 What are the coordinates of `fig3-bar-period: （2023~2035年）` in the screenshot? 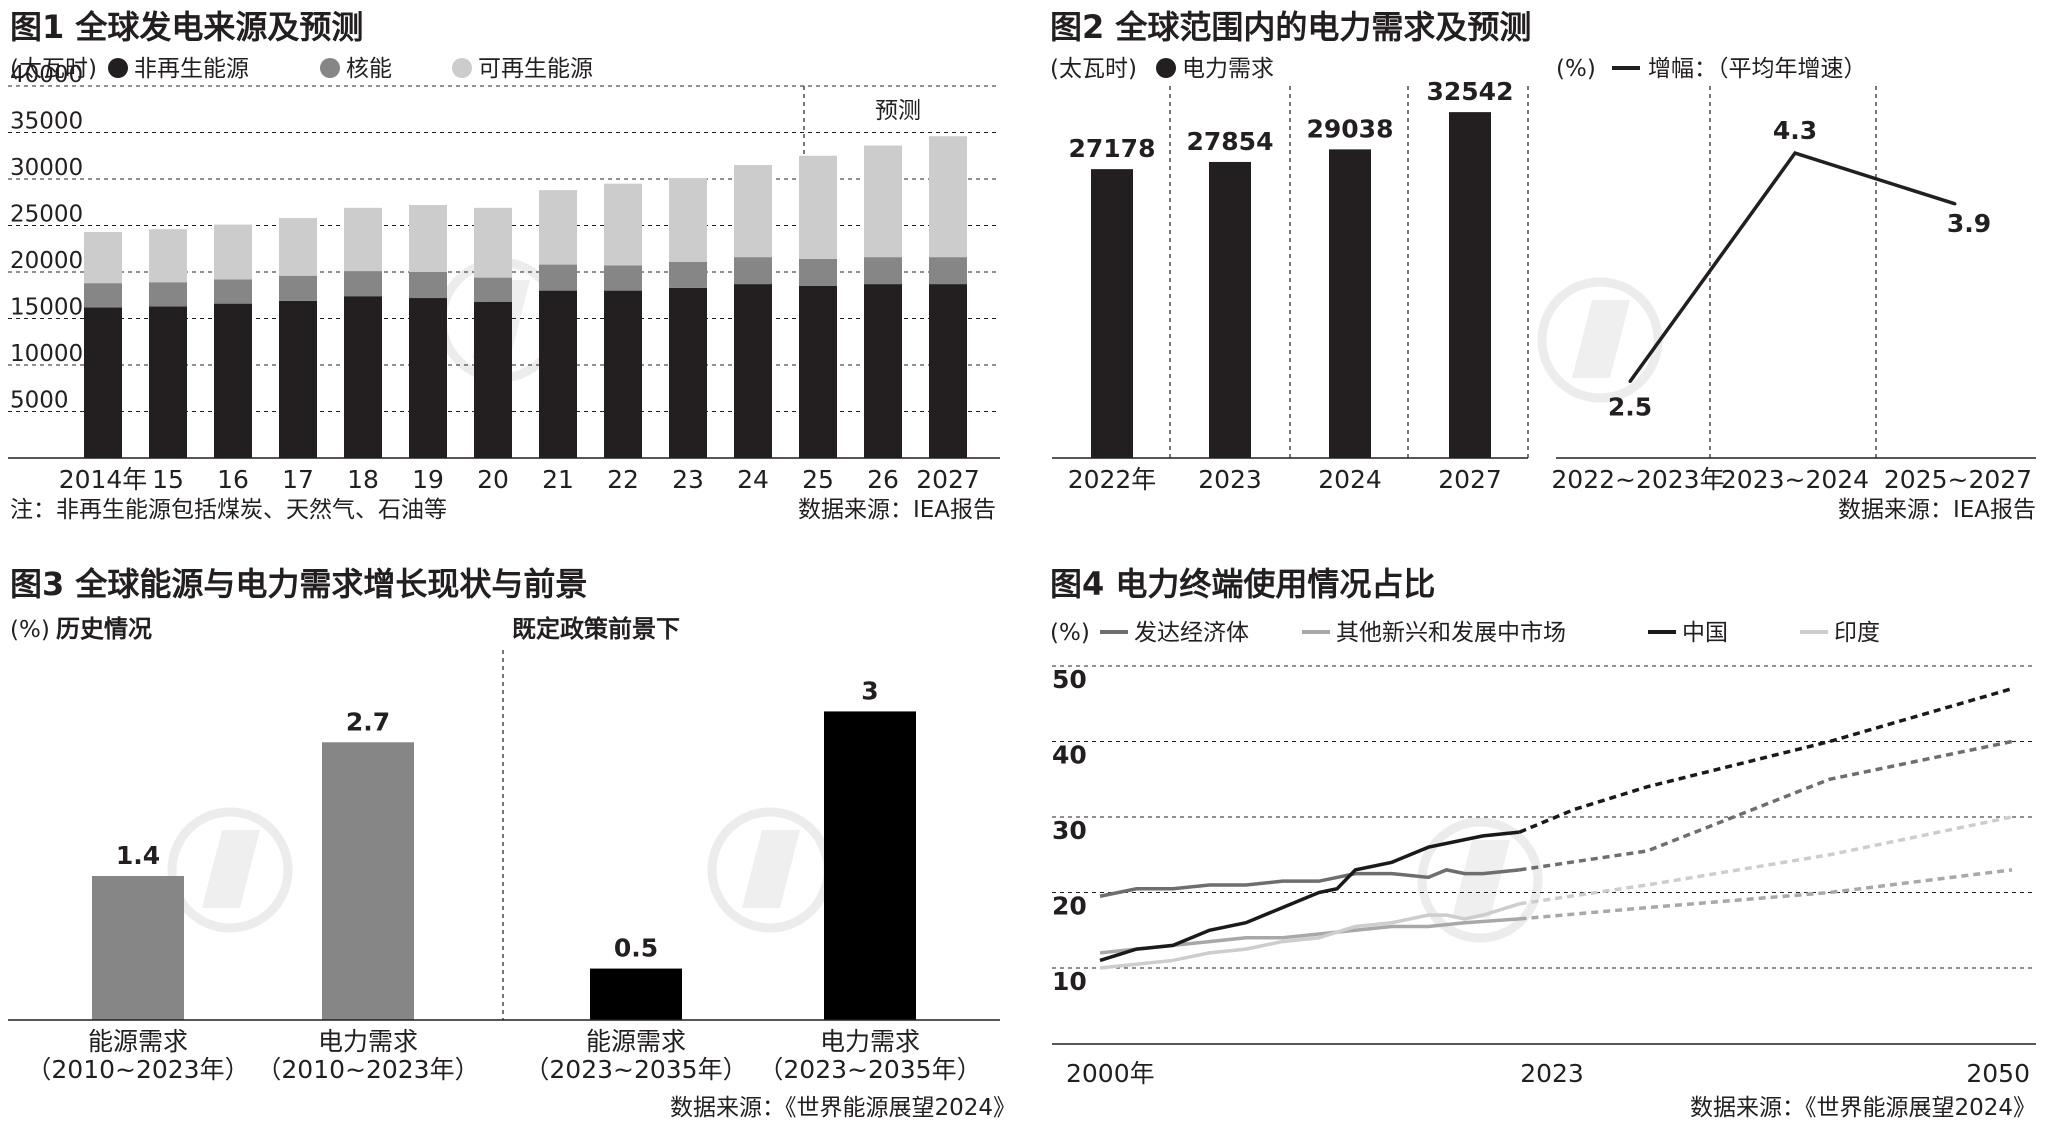 It's located at (635, 1069).